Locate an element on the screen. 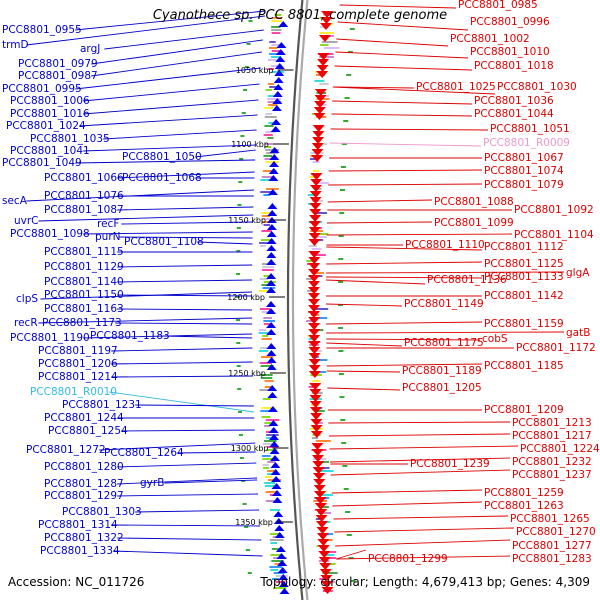 The image size is (600, 600). gene-label: PCC8801_1049 is located at coordinates (42, 163).